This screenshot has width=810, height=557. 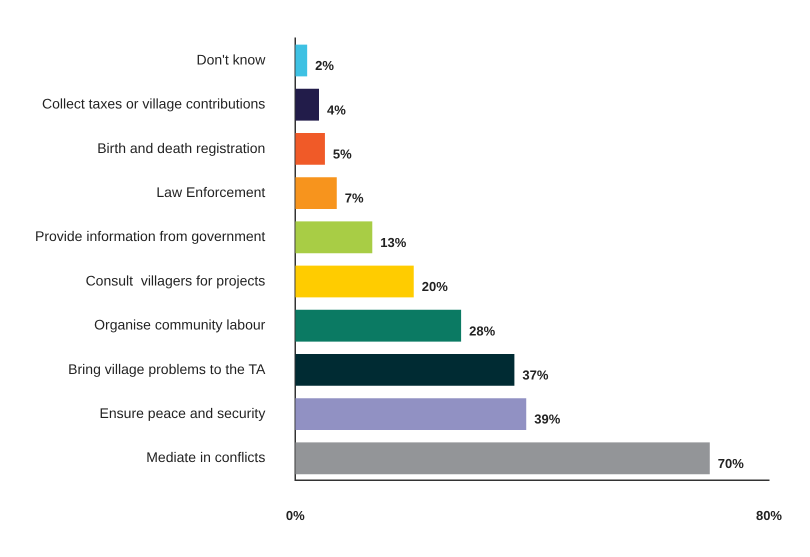 What do you see at coordinates (547, 419) in the screenshot?
I see `data-label: 39%` at bounding box center [547, 419].